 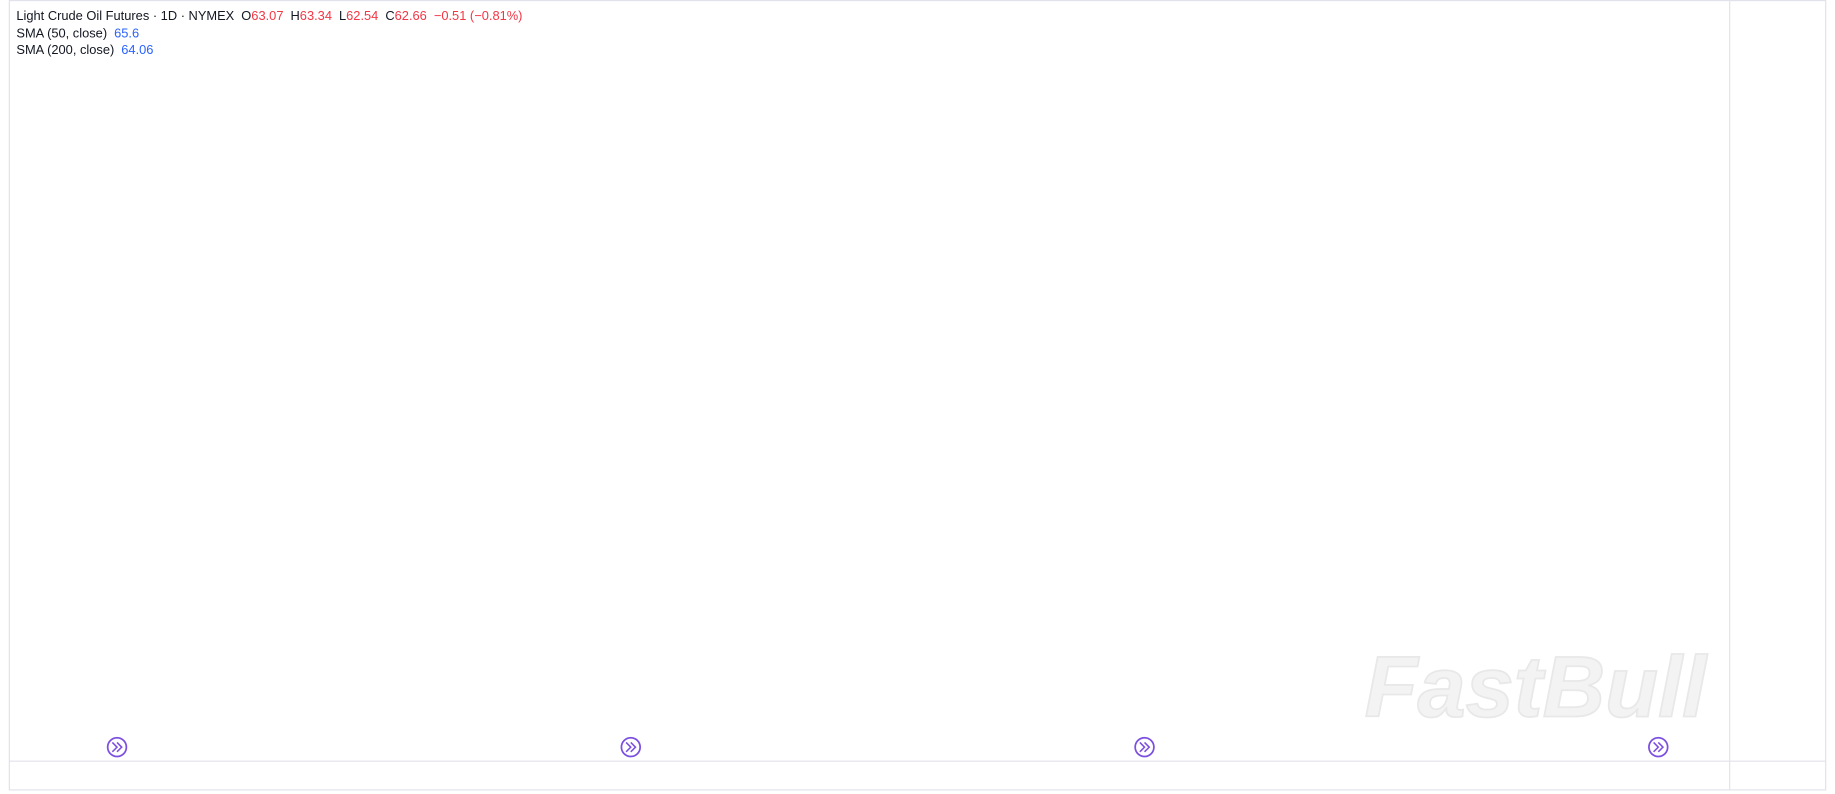 I want to click on ohlc-label: L, so click(x=342, y=15).